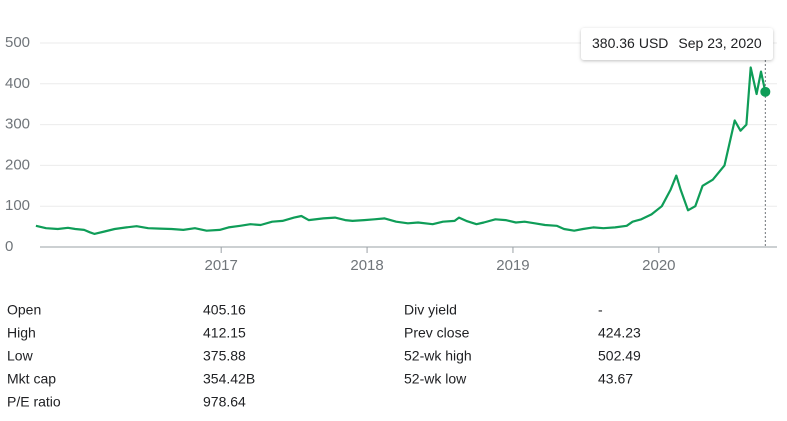 This screenshot has width=787, height=421. Describe the element at coordinates (17, 164) in the screenshot. I see `y-tick-label: 200` at that location.